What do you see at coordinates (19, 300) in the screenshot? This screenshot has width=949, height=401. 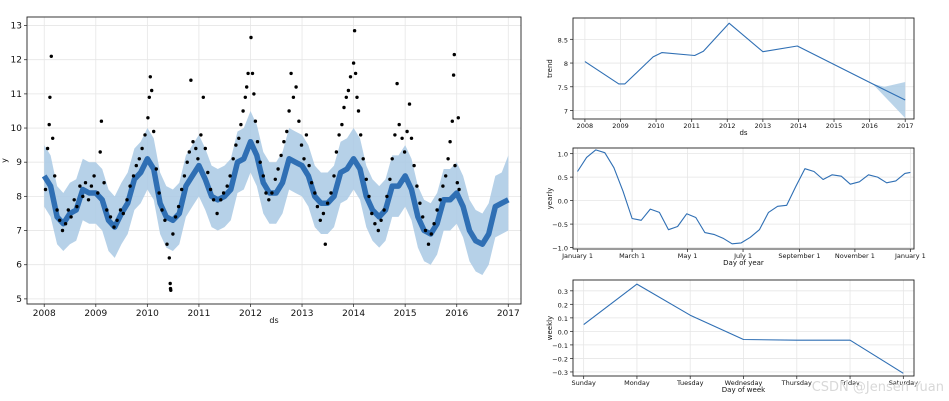 I see `y-tick-label: 5` at bounding box center [19, 300].